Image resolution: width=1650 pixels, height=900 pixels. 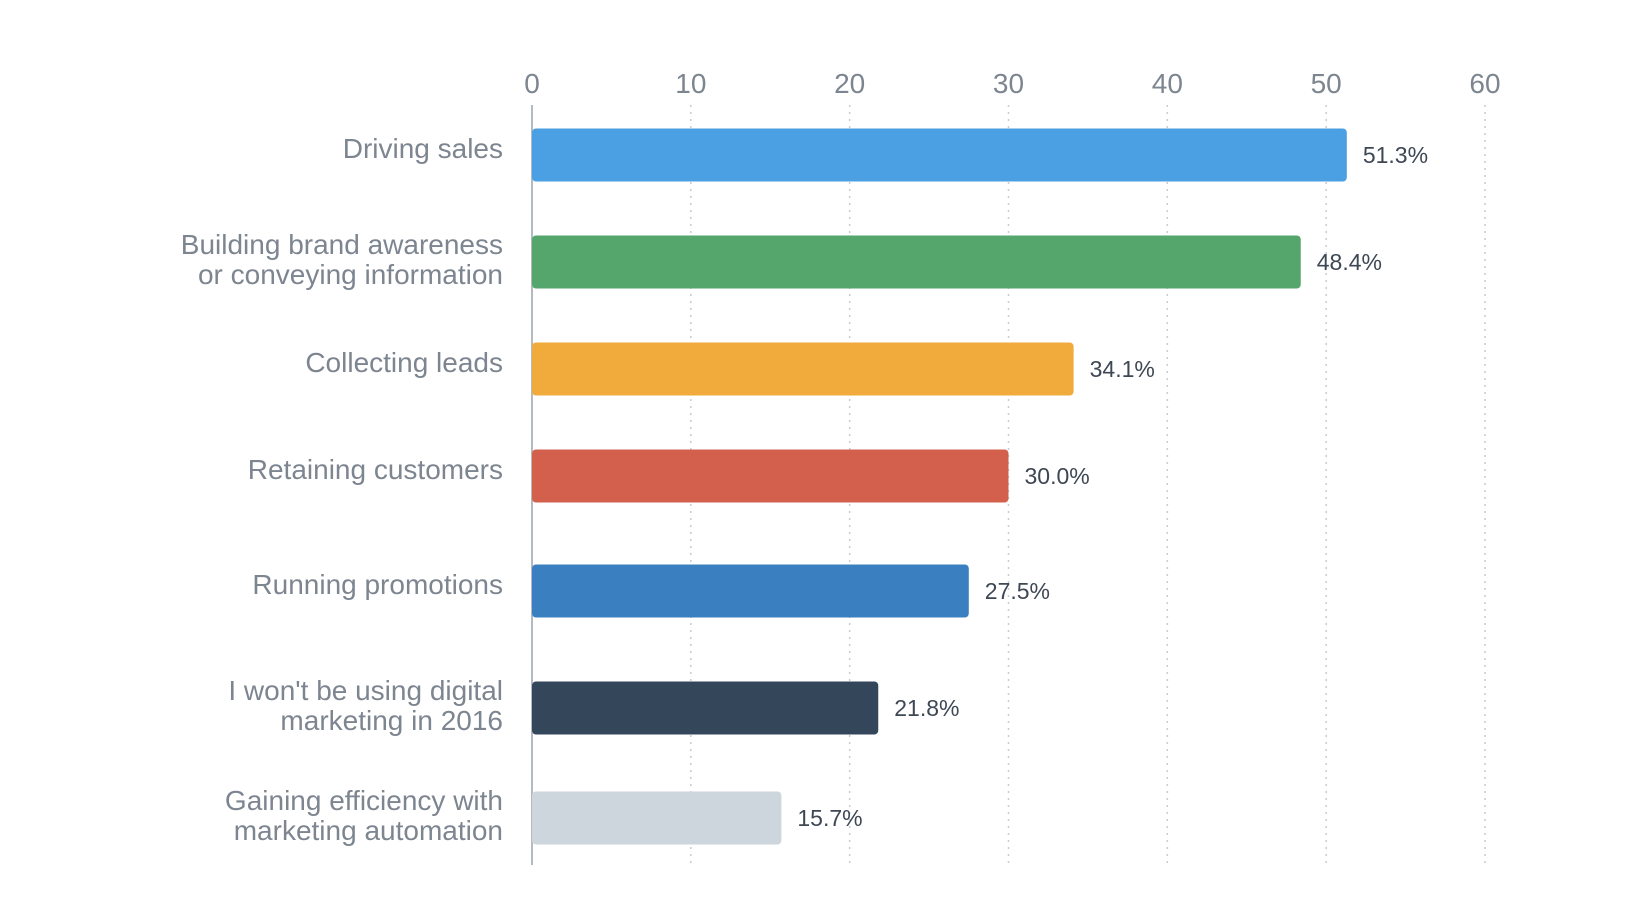 I want to click on x-axis-ticks: 0 10 20 30 40 50 60, so click(x=1012, y=83).